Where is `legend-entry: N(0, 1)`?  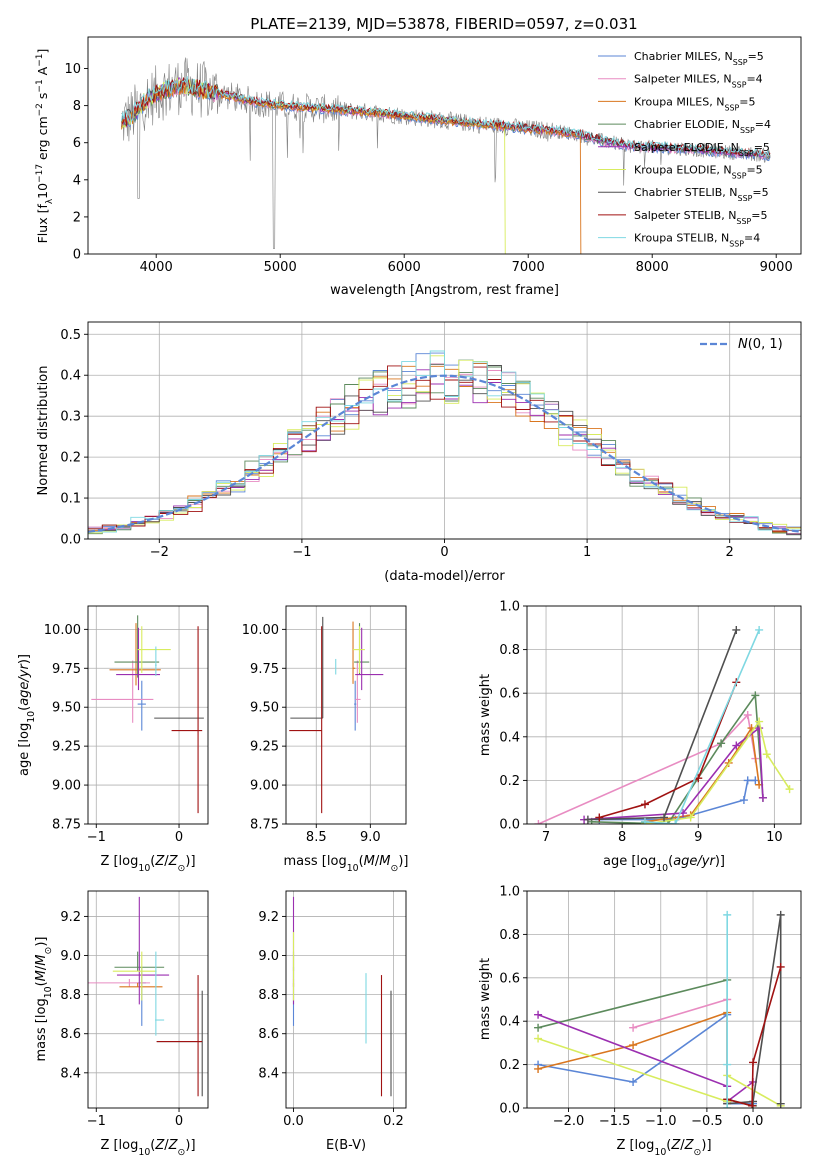 legend-entry: N(0, 1) is located at coordinates (760, 344).